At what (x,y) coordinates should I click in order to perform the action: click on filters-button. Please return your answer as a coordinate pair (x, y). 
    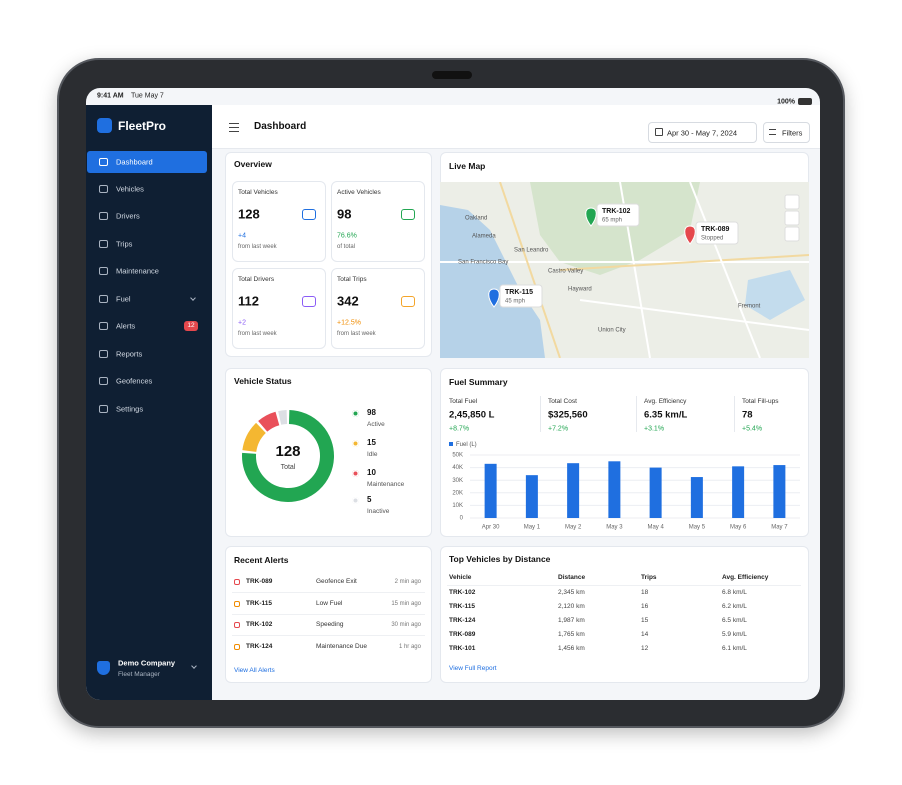
    Looking at the image, I should click on (786, 132).